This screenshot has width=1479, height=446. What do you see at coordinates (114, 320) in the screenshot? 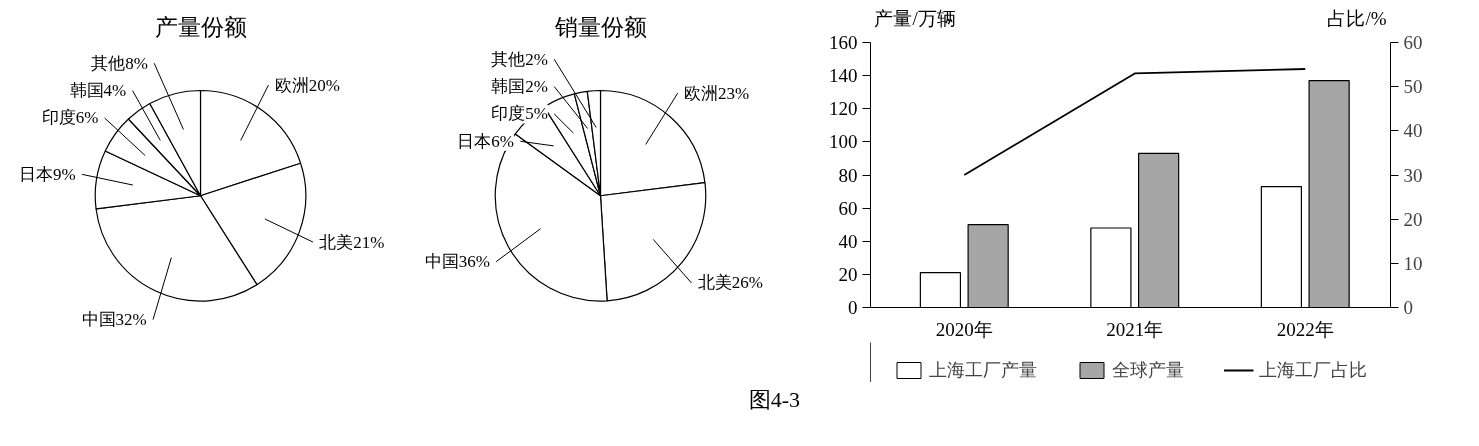
I see `slice-label: 中国32%` at bounding box center [114, 320].